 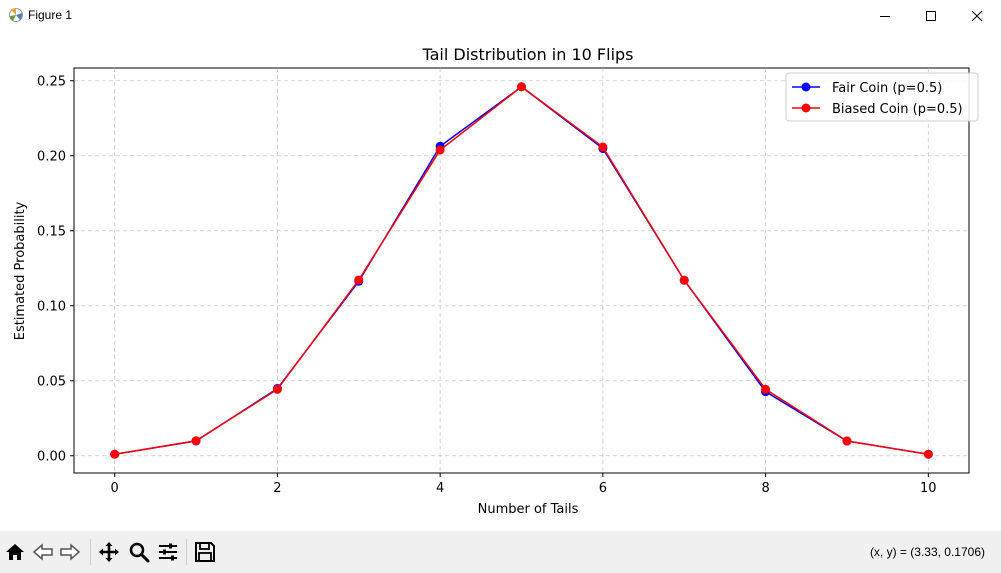 I want to click on x-axis-label: Number of Tails, so click(x=528, y=509).